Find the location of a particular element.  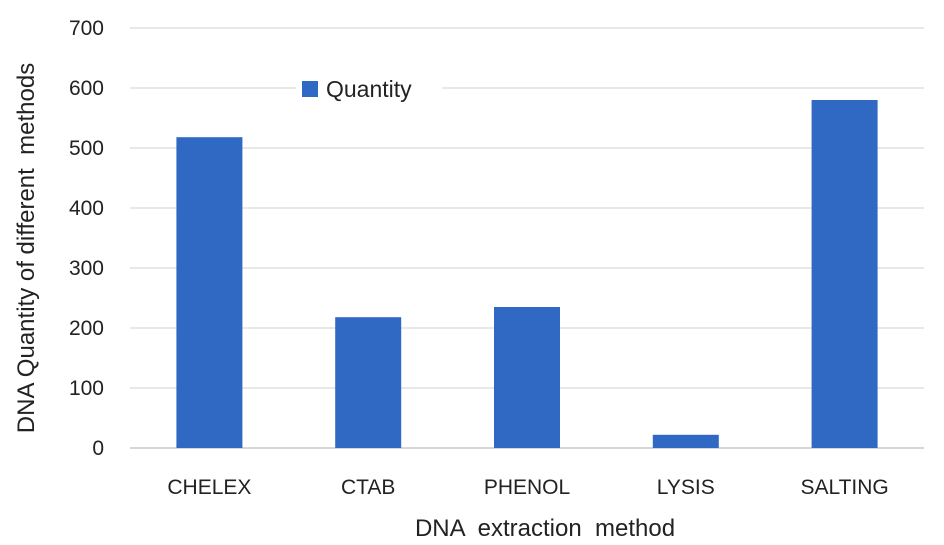

y-tick-label: 400 is located at coordinates (86, 208).